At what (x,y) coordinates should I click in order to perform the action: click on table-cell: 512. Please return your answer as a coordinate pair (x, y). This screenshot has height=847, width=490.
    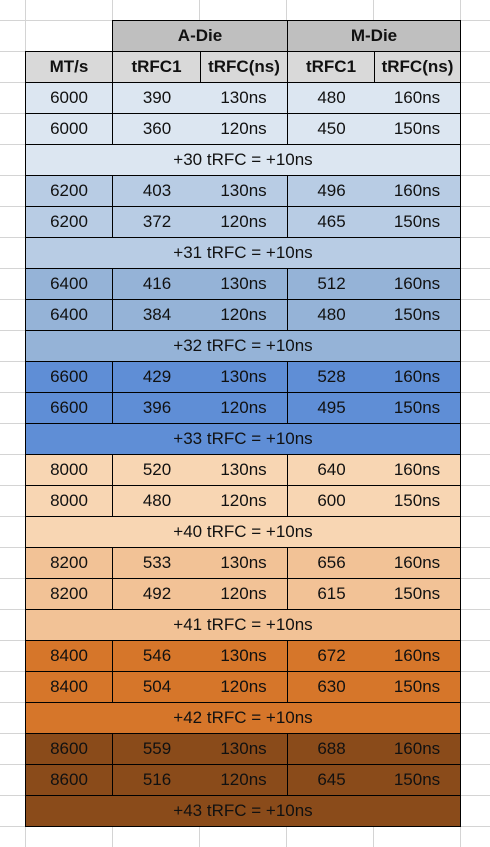
    Looking at the image, I should click on (331, 284).